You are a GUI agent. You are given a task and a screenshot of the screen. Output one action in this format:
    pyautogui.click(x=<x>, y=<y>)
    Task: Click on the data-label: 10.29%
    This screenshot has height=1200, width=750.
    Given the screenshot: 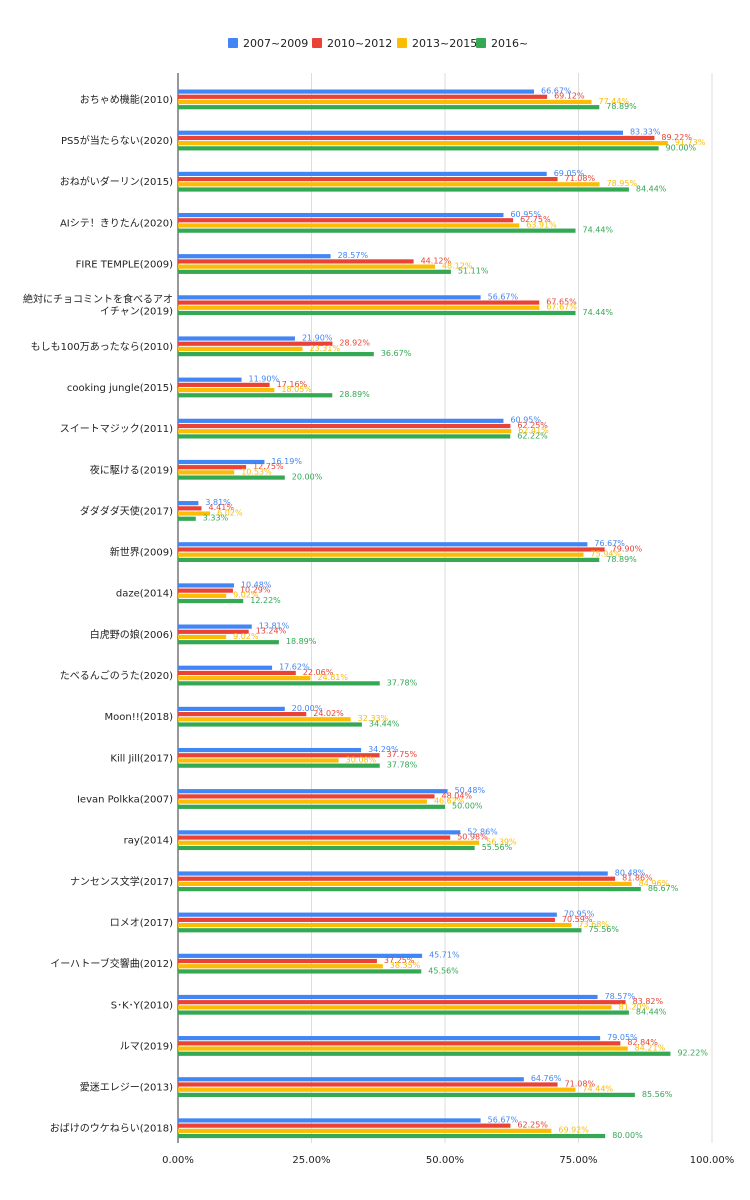 What is the action you would take?
    pyautogui.click(x=255, y=590)
    